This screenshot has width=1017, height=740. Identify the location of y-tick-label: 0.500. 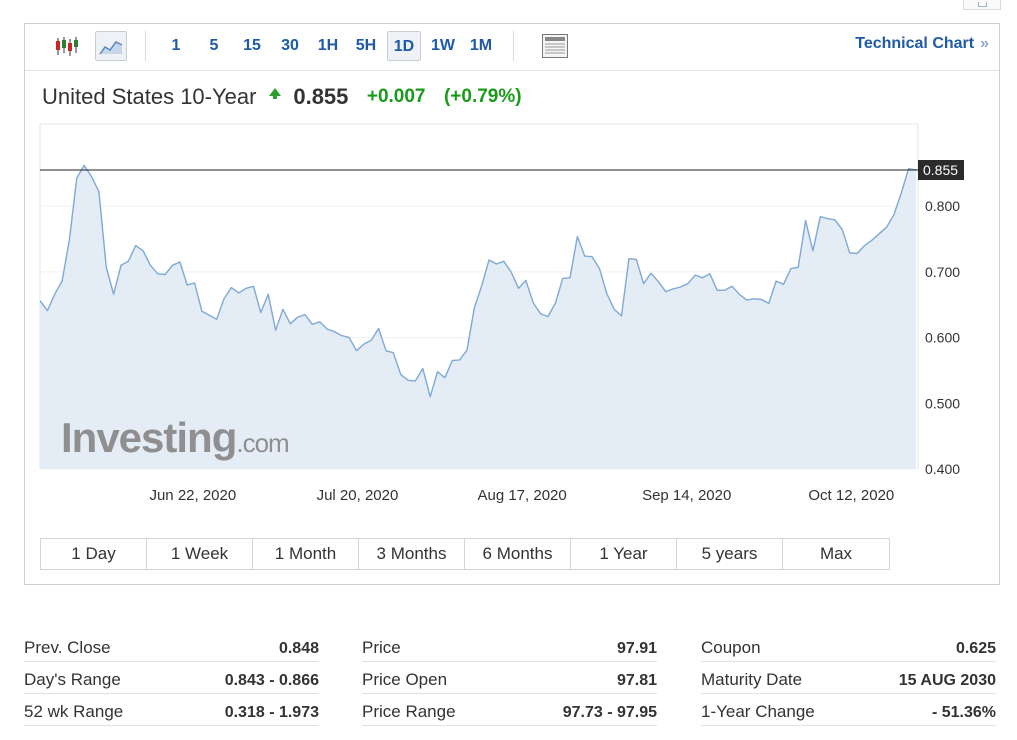
(942, 403).